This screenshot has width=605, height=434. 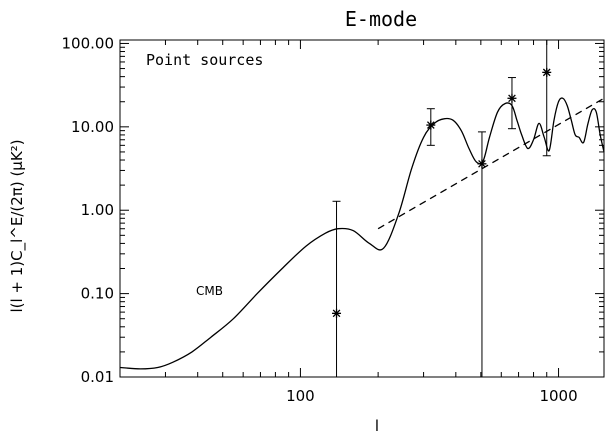 I want to click on series-line-point-sources, so click(x=491, y=163).